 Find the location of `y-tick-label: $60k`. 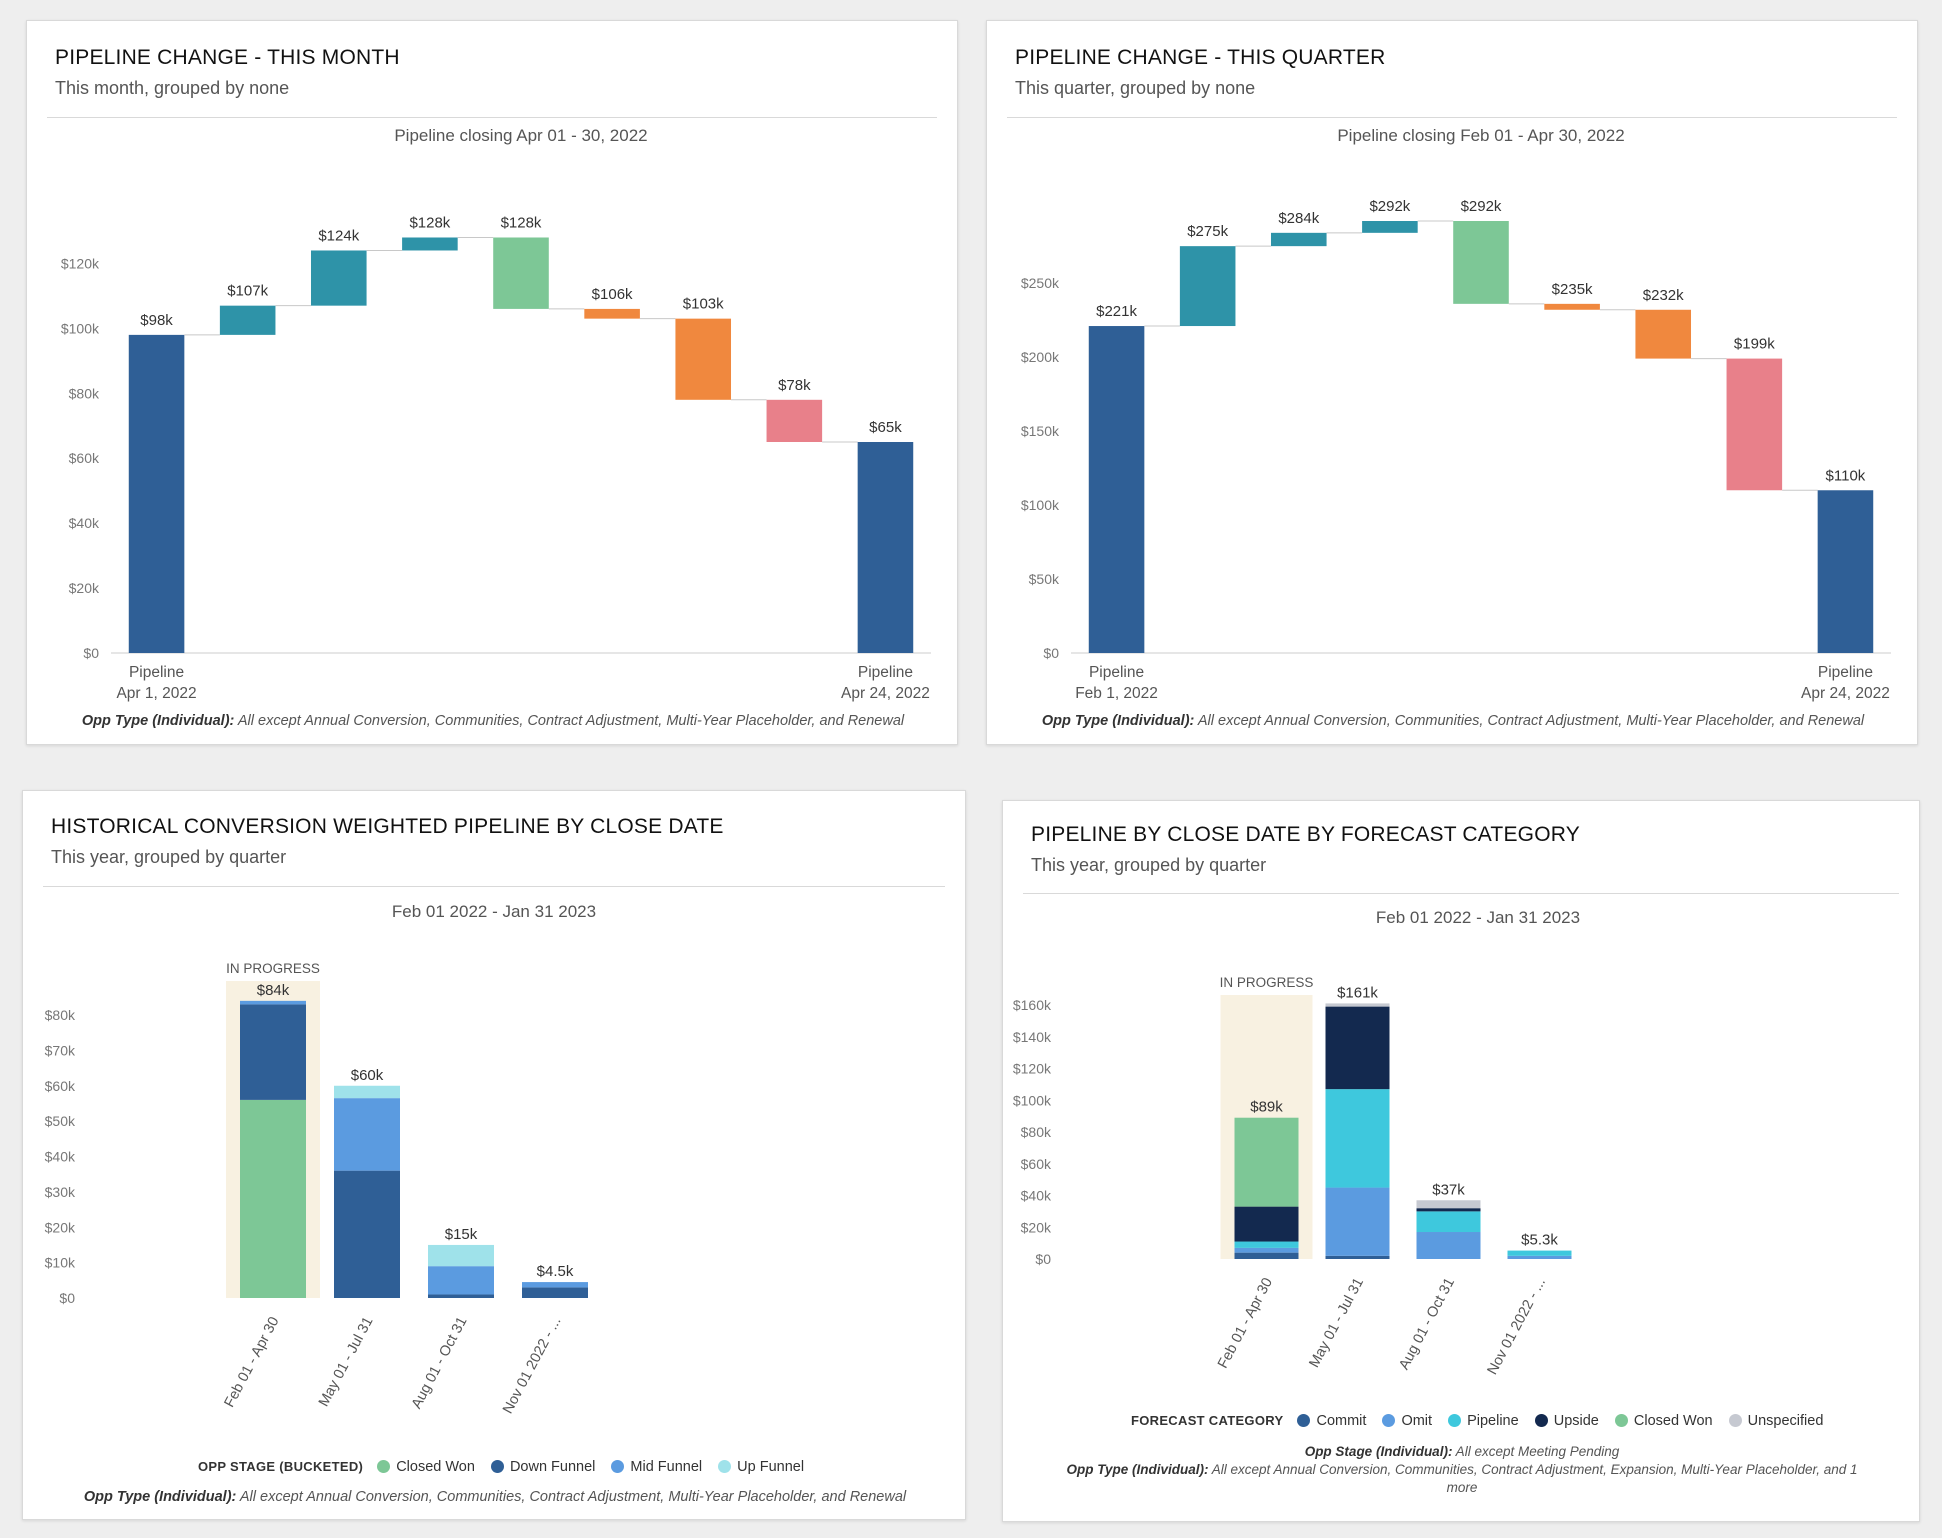

y-tick-label: $60k is located at coordinates (60, 1086).